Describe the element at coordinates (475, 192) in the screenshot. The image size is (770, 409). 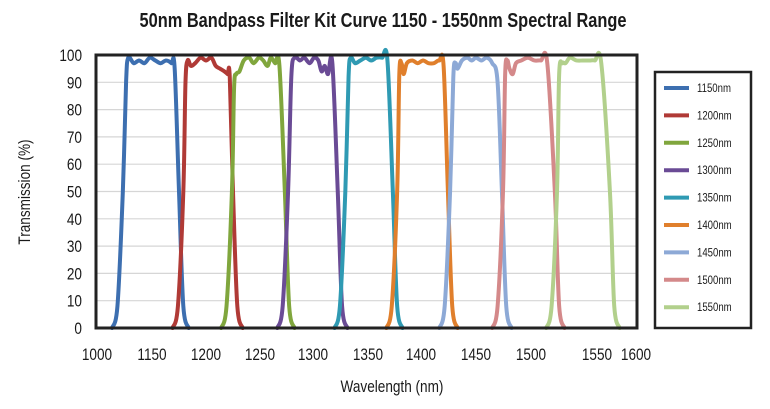
I see `series-line-1450nm` at that location.